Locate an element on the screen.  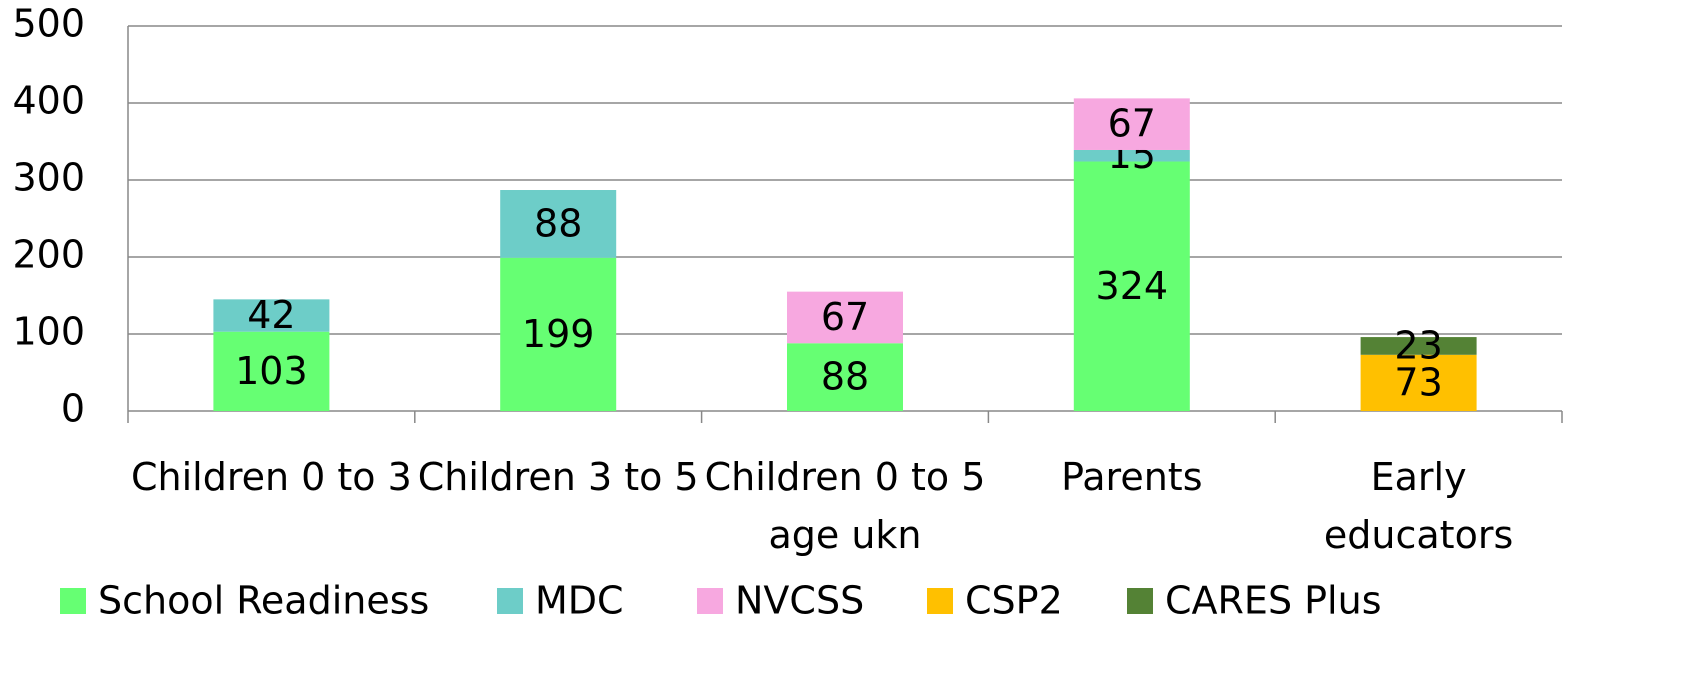
y-tick-label: 400 is located at coordinates (48, 101).